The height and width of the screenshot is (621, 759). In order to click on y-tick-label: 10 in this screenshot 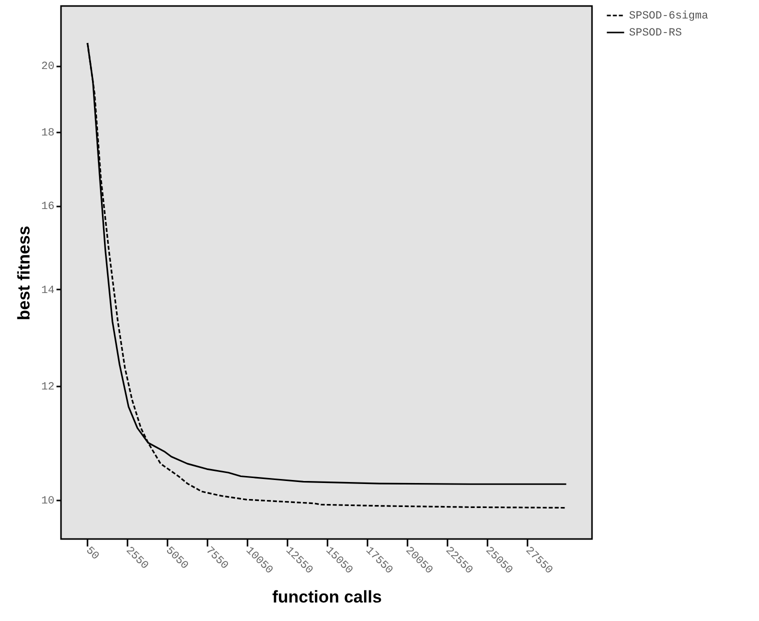, I will do `click(47, 502)`.